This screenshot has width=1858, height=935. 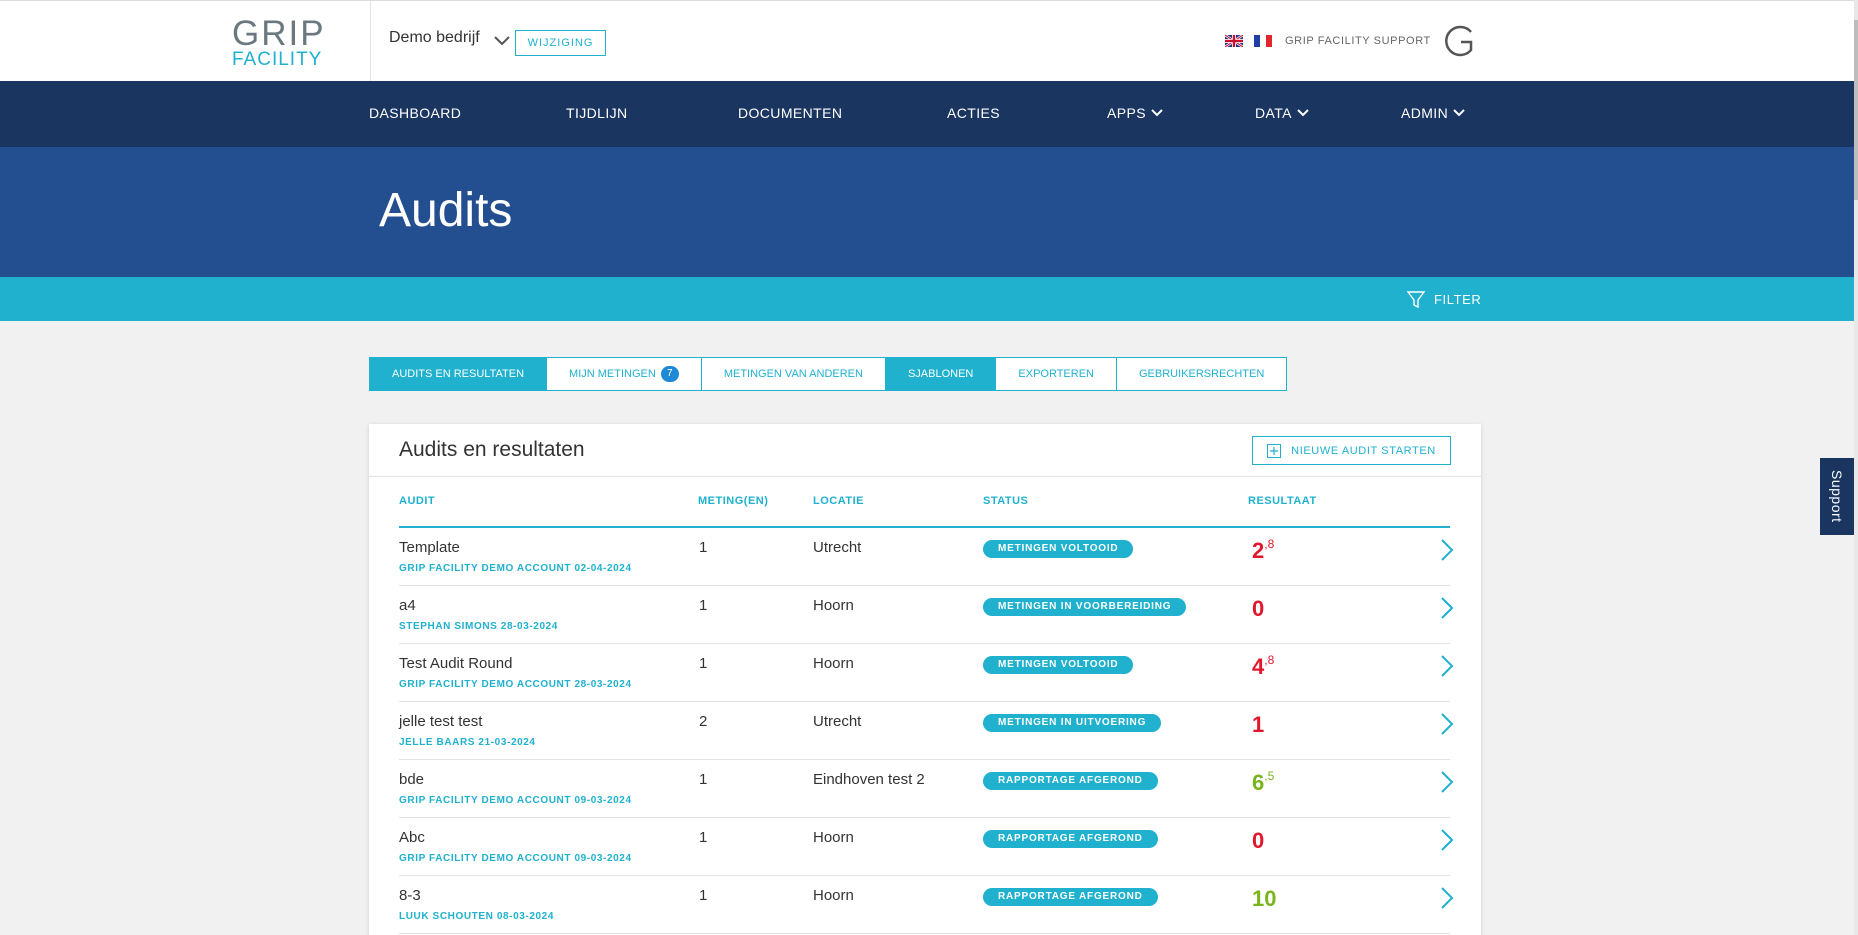 I want to click on audit-name: Template, so click(x=429, y=547).